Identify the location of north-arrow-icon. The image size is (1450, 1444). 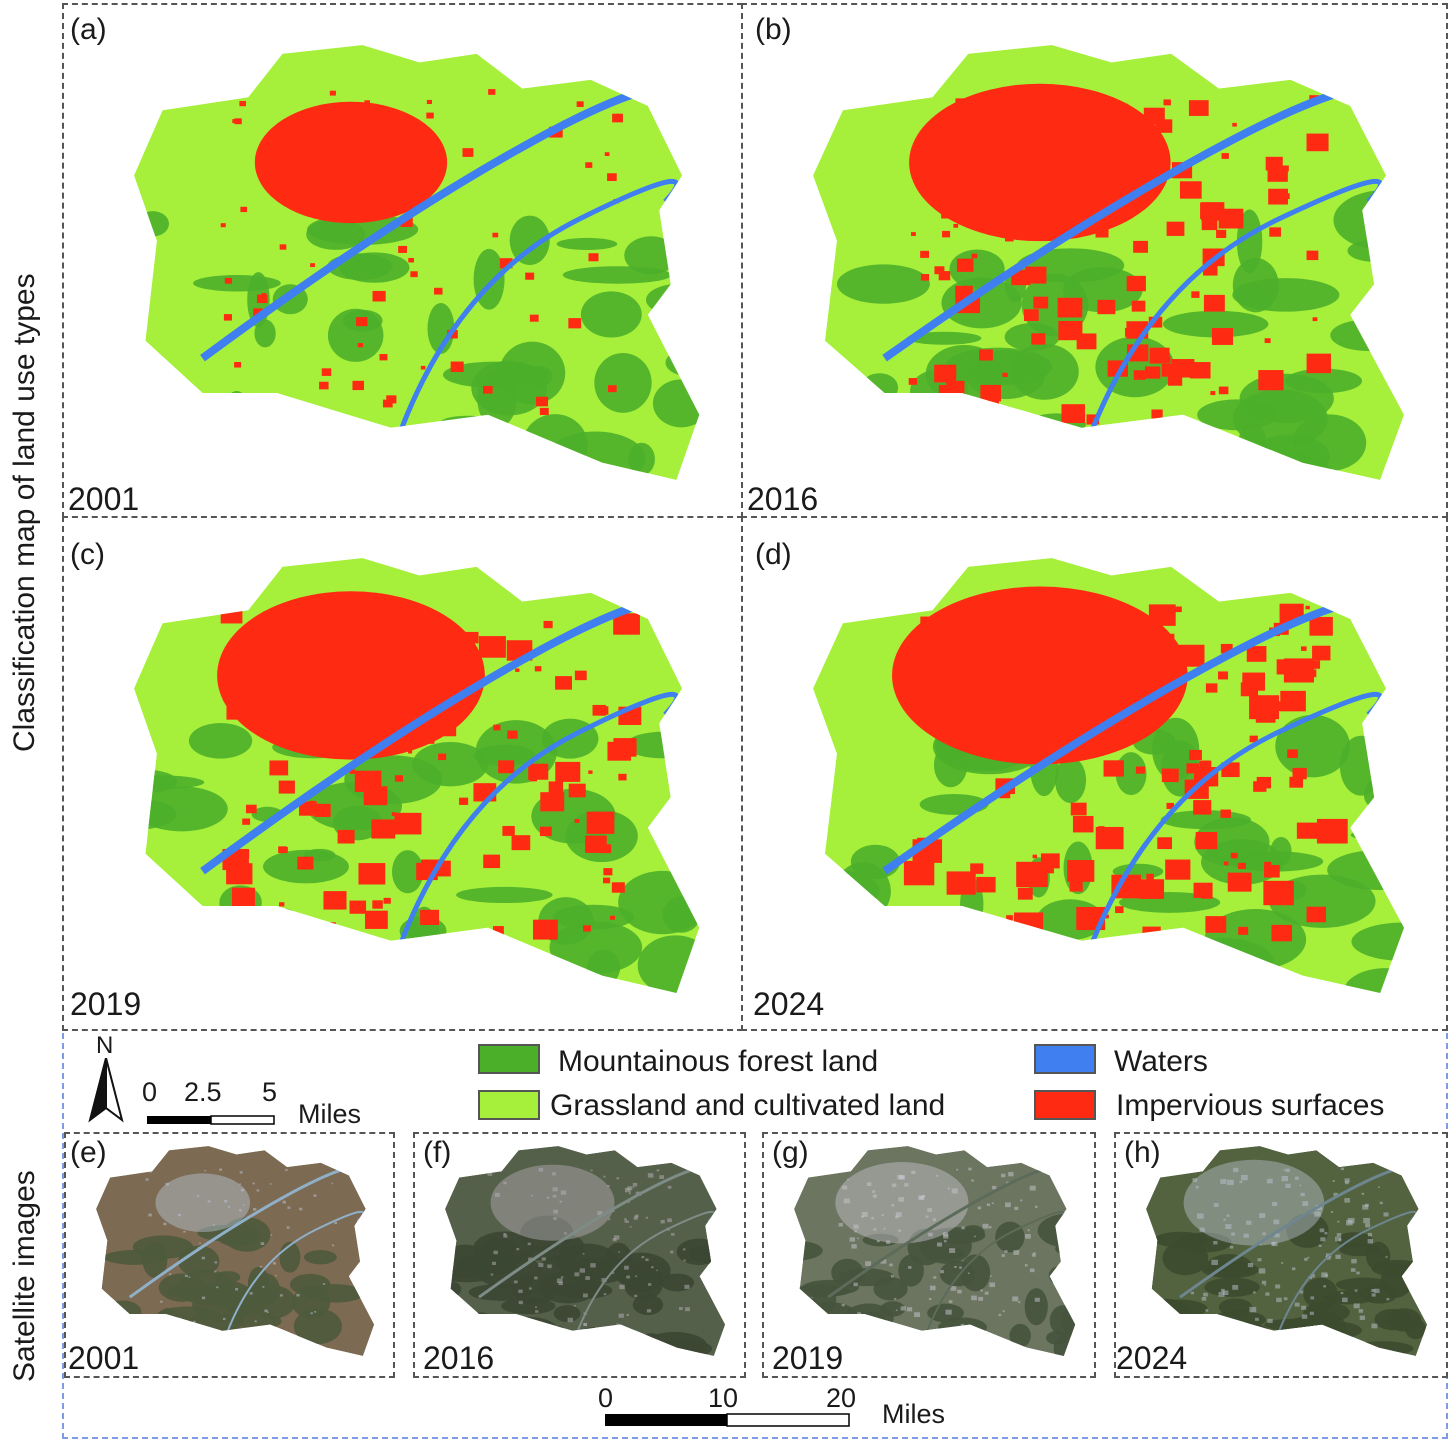
(106, 1090).